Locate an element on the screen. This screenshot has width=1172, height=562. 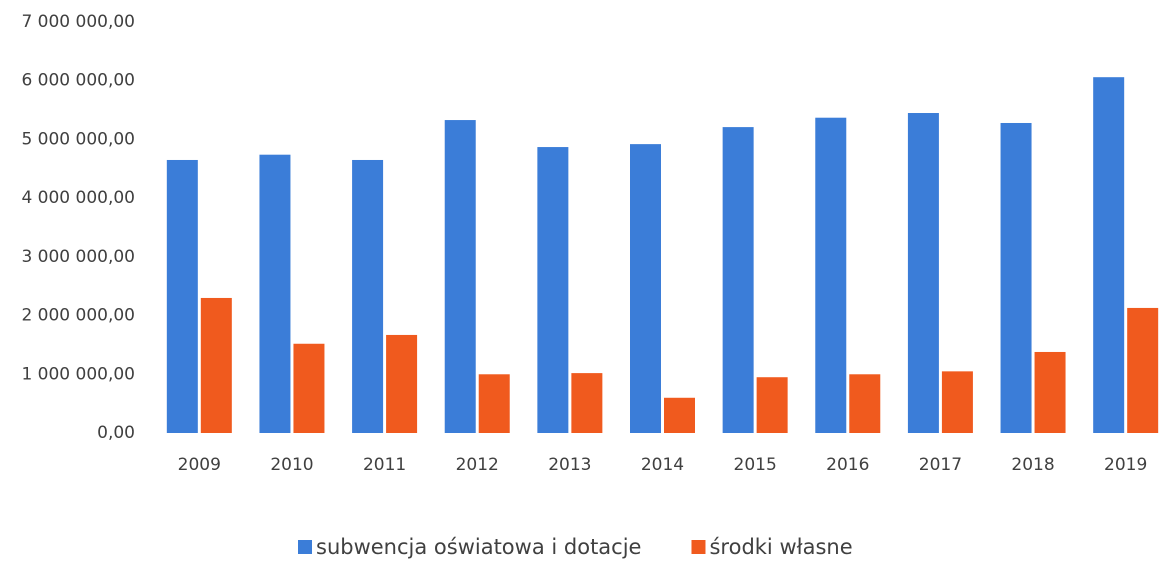
x-tick-label: 2013 is located at coordinates (569, 465).